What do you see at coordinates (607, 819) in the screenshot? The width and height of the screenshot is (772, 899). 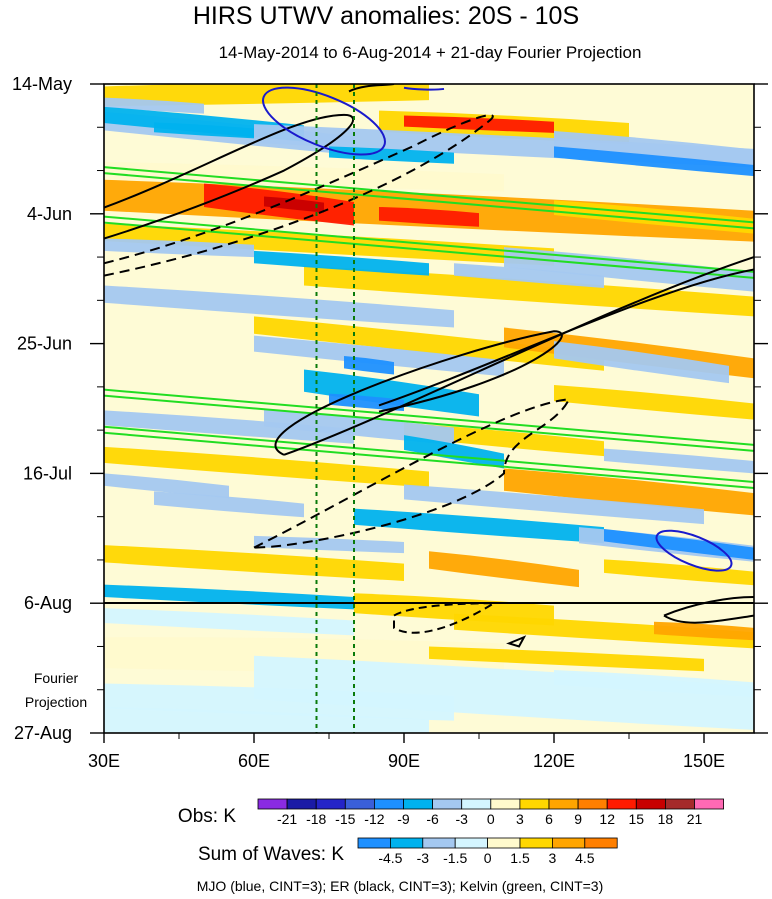 I see `obs-level-label: 12` at bounding box center [607, 819].